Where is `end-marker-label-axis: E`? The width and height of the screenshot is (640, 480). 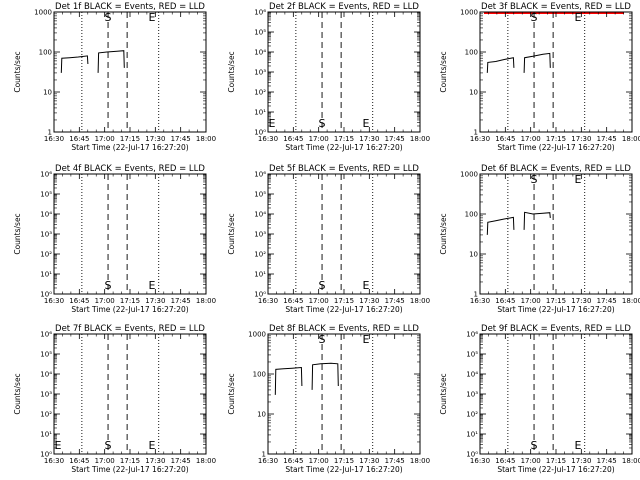 end-marker-label-axis: E is located at coordinates (58, 445).